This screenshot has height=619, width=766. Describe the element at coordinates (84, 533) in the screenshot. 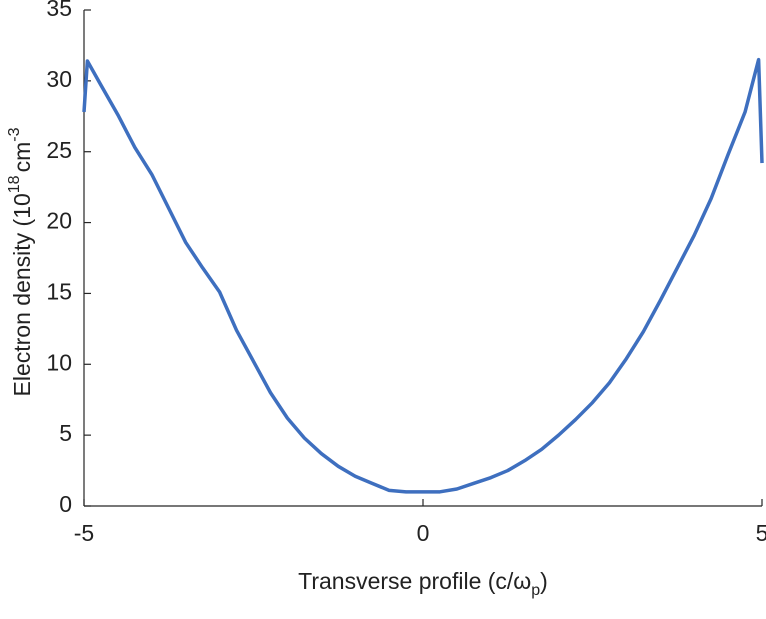

I see `x-tick-label: -5` at that location.